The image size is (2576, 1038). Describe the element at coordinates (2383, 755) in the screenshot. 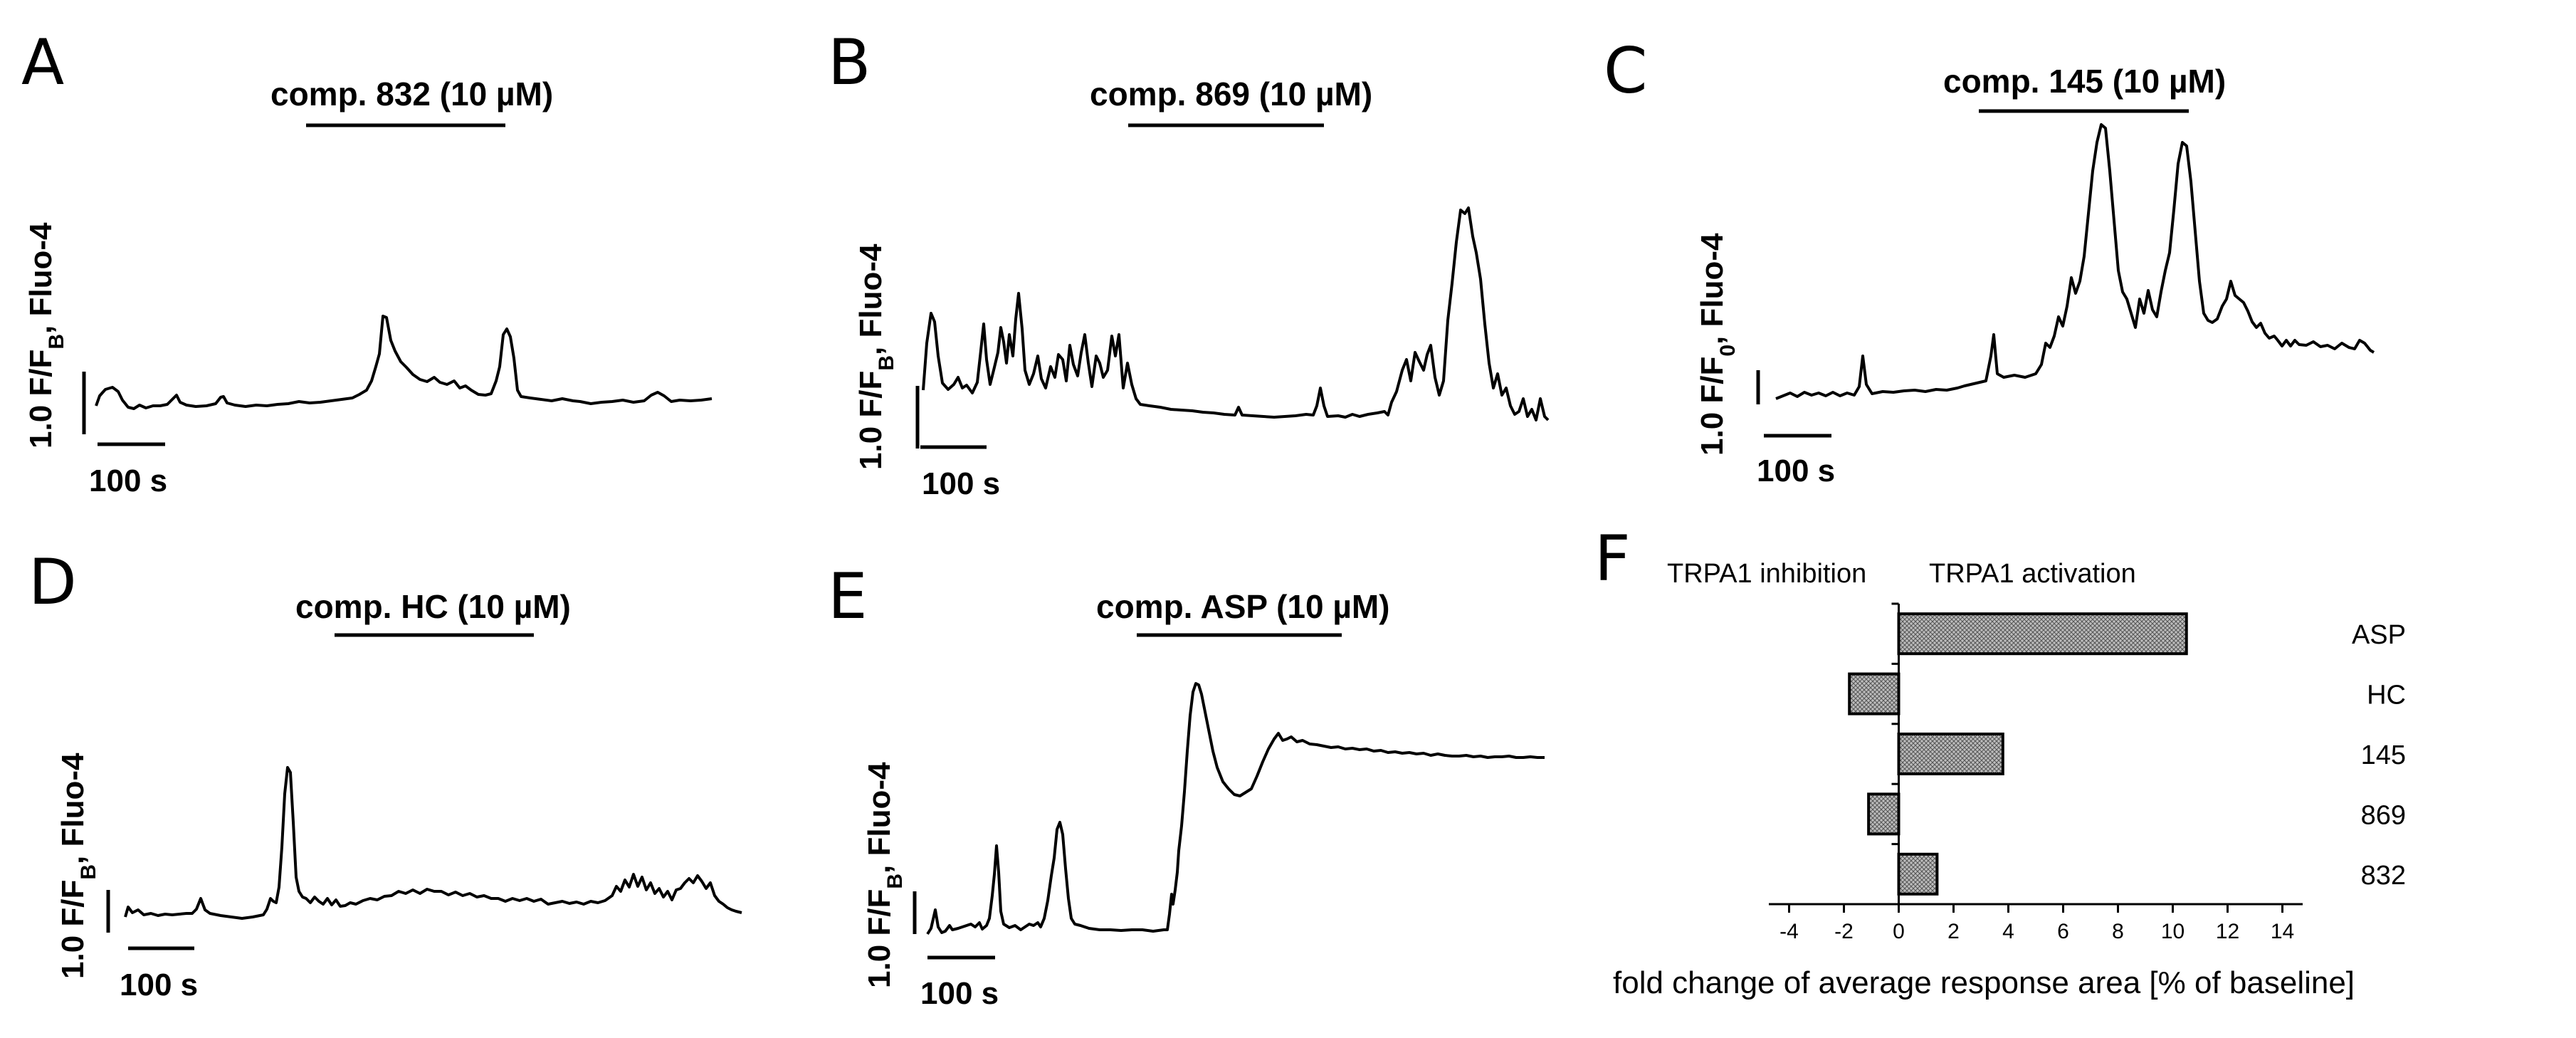

I see `category-label: 145` at that location.